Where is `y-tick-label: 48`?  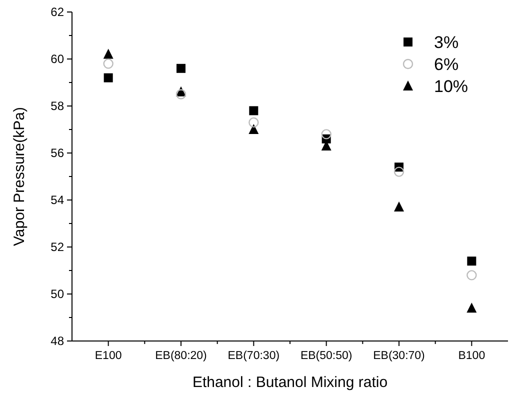 y-tick-label: 48 is located at coordinates (57, 341).